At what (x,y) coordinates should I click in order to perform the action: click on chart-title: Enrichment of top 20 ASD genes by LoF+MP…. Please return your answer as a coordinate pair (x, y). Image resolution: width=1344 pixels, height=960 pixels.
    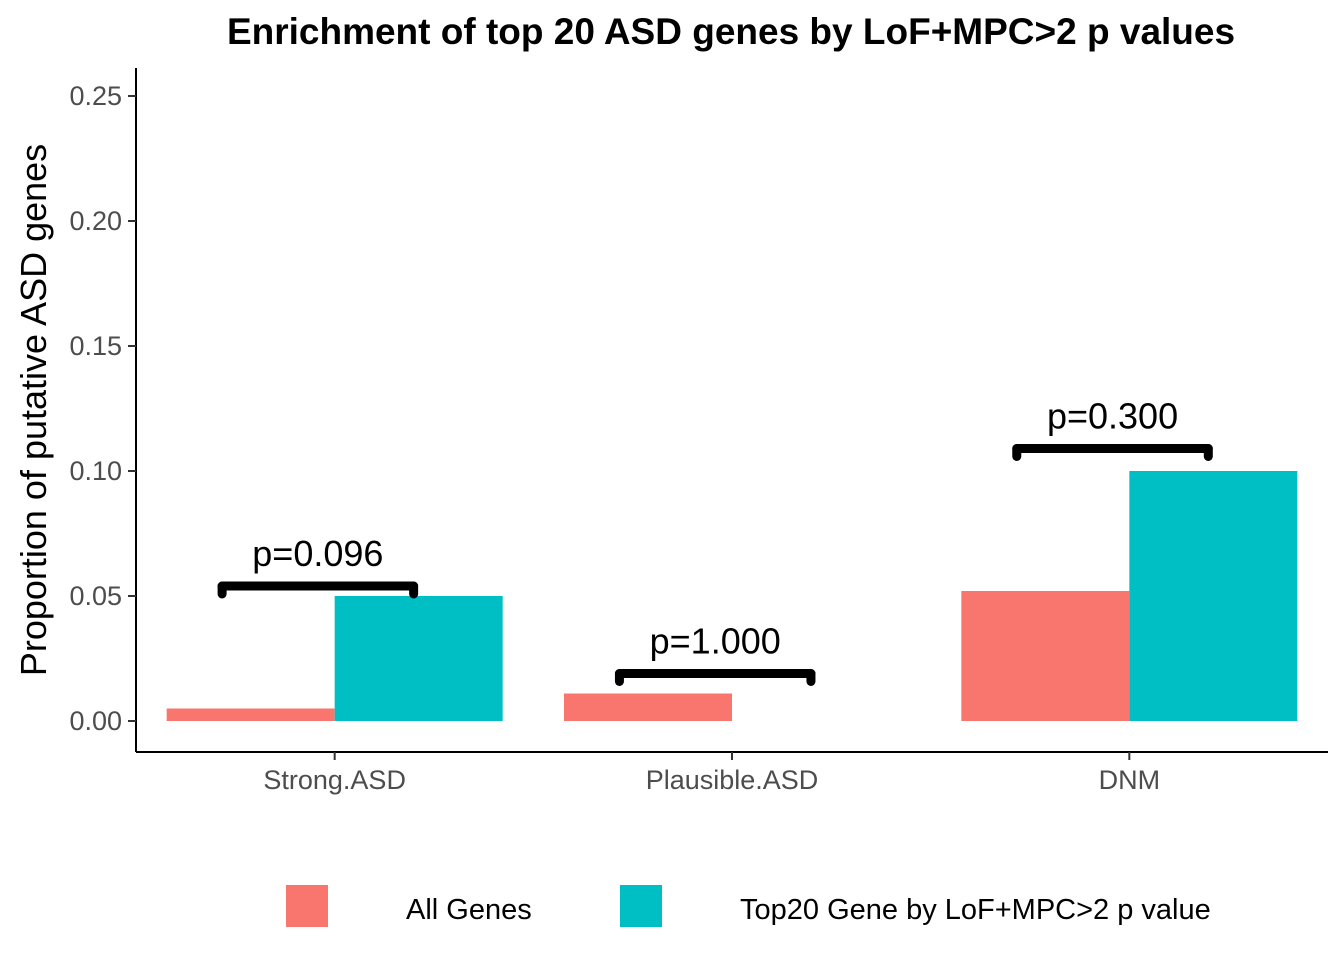
    Looking at the image, I should click on (731, 31).